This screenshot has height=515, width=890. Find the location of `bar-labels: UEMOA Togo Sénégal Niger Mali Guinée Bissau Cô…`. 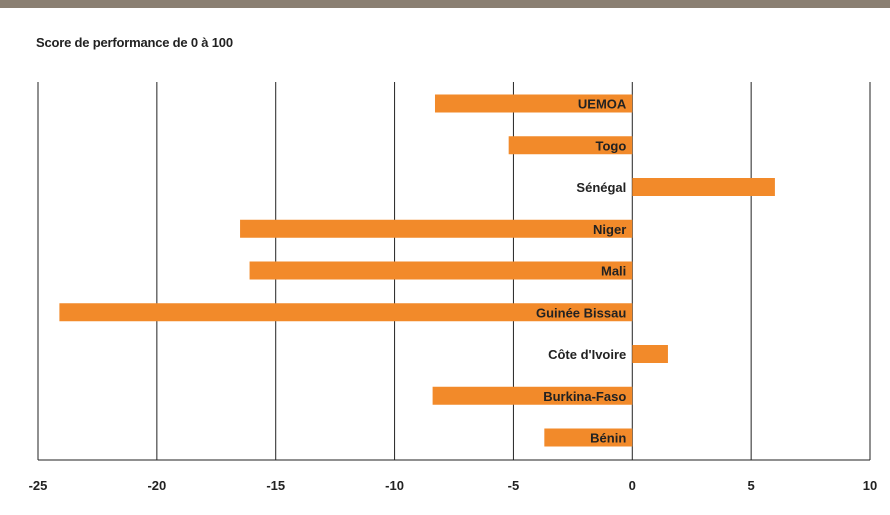

bar-labels: UEMOA Togo Sénégal Niger Mali Guinée Bissau Cô… is located at coordinates (581, 271).